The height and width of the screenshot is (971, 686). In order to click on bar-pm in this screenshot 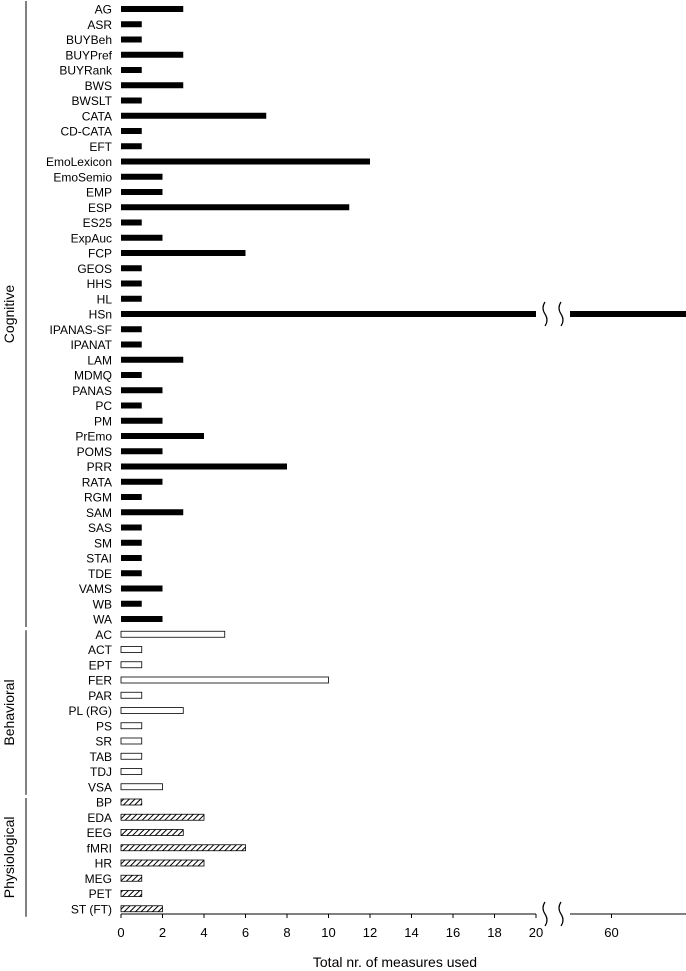, I will do `click(142, 420)`.